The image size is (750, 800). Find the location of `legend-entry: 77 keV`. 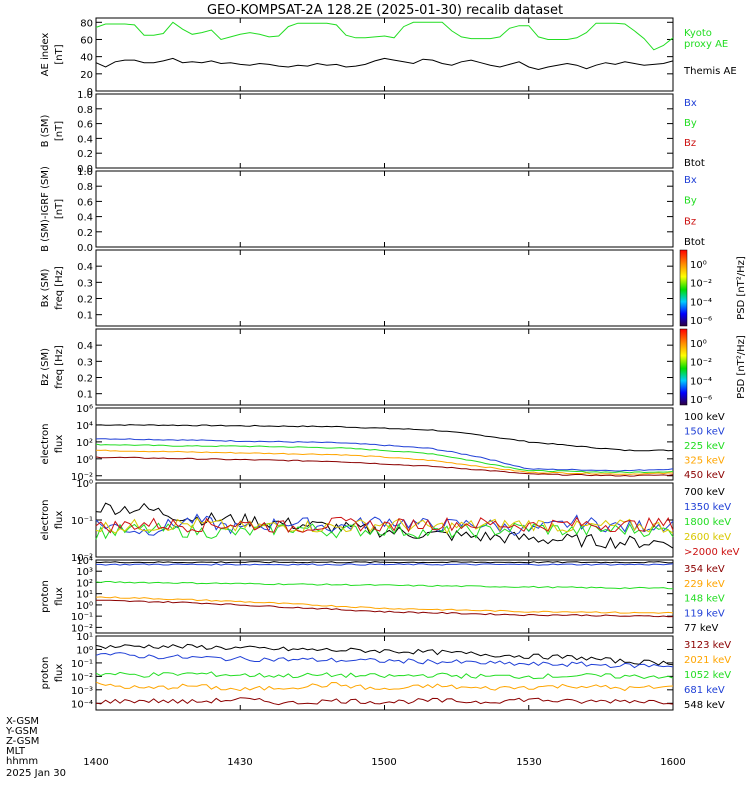

legend-entry: 77 keV is located at coordinates (701, 628).